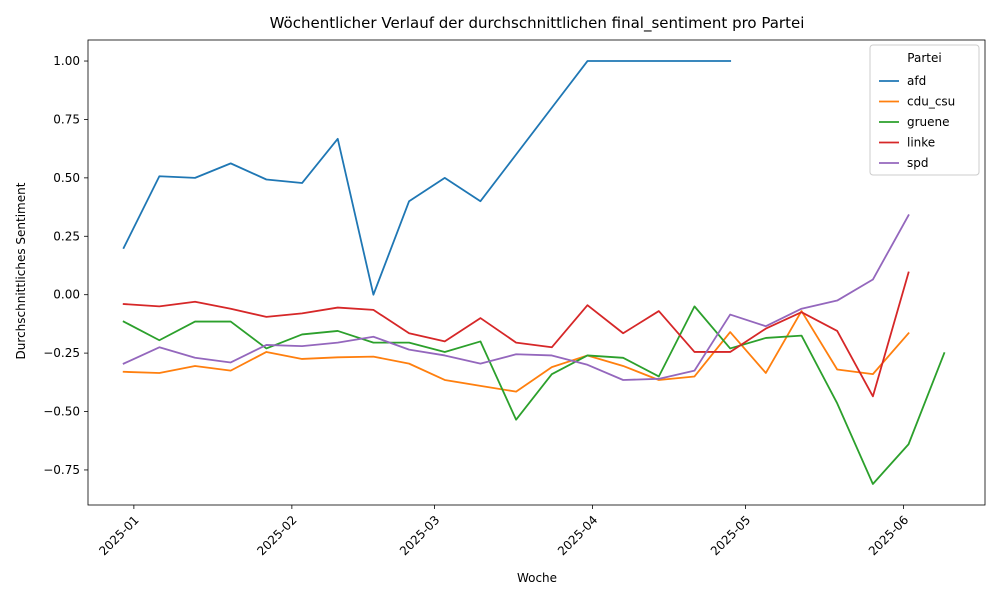  What do you see at coordinates (66, 178) in the screenshot?
I see `y-tick-label: 0.50` at bounding box center [66, 178].